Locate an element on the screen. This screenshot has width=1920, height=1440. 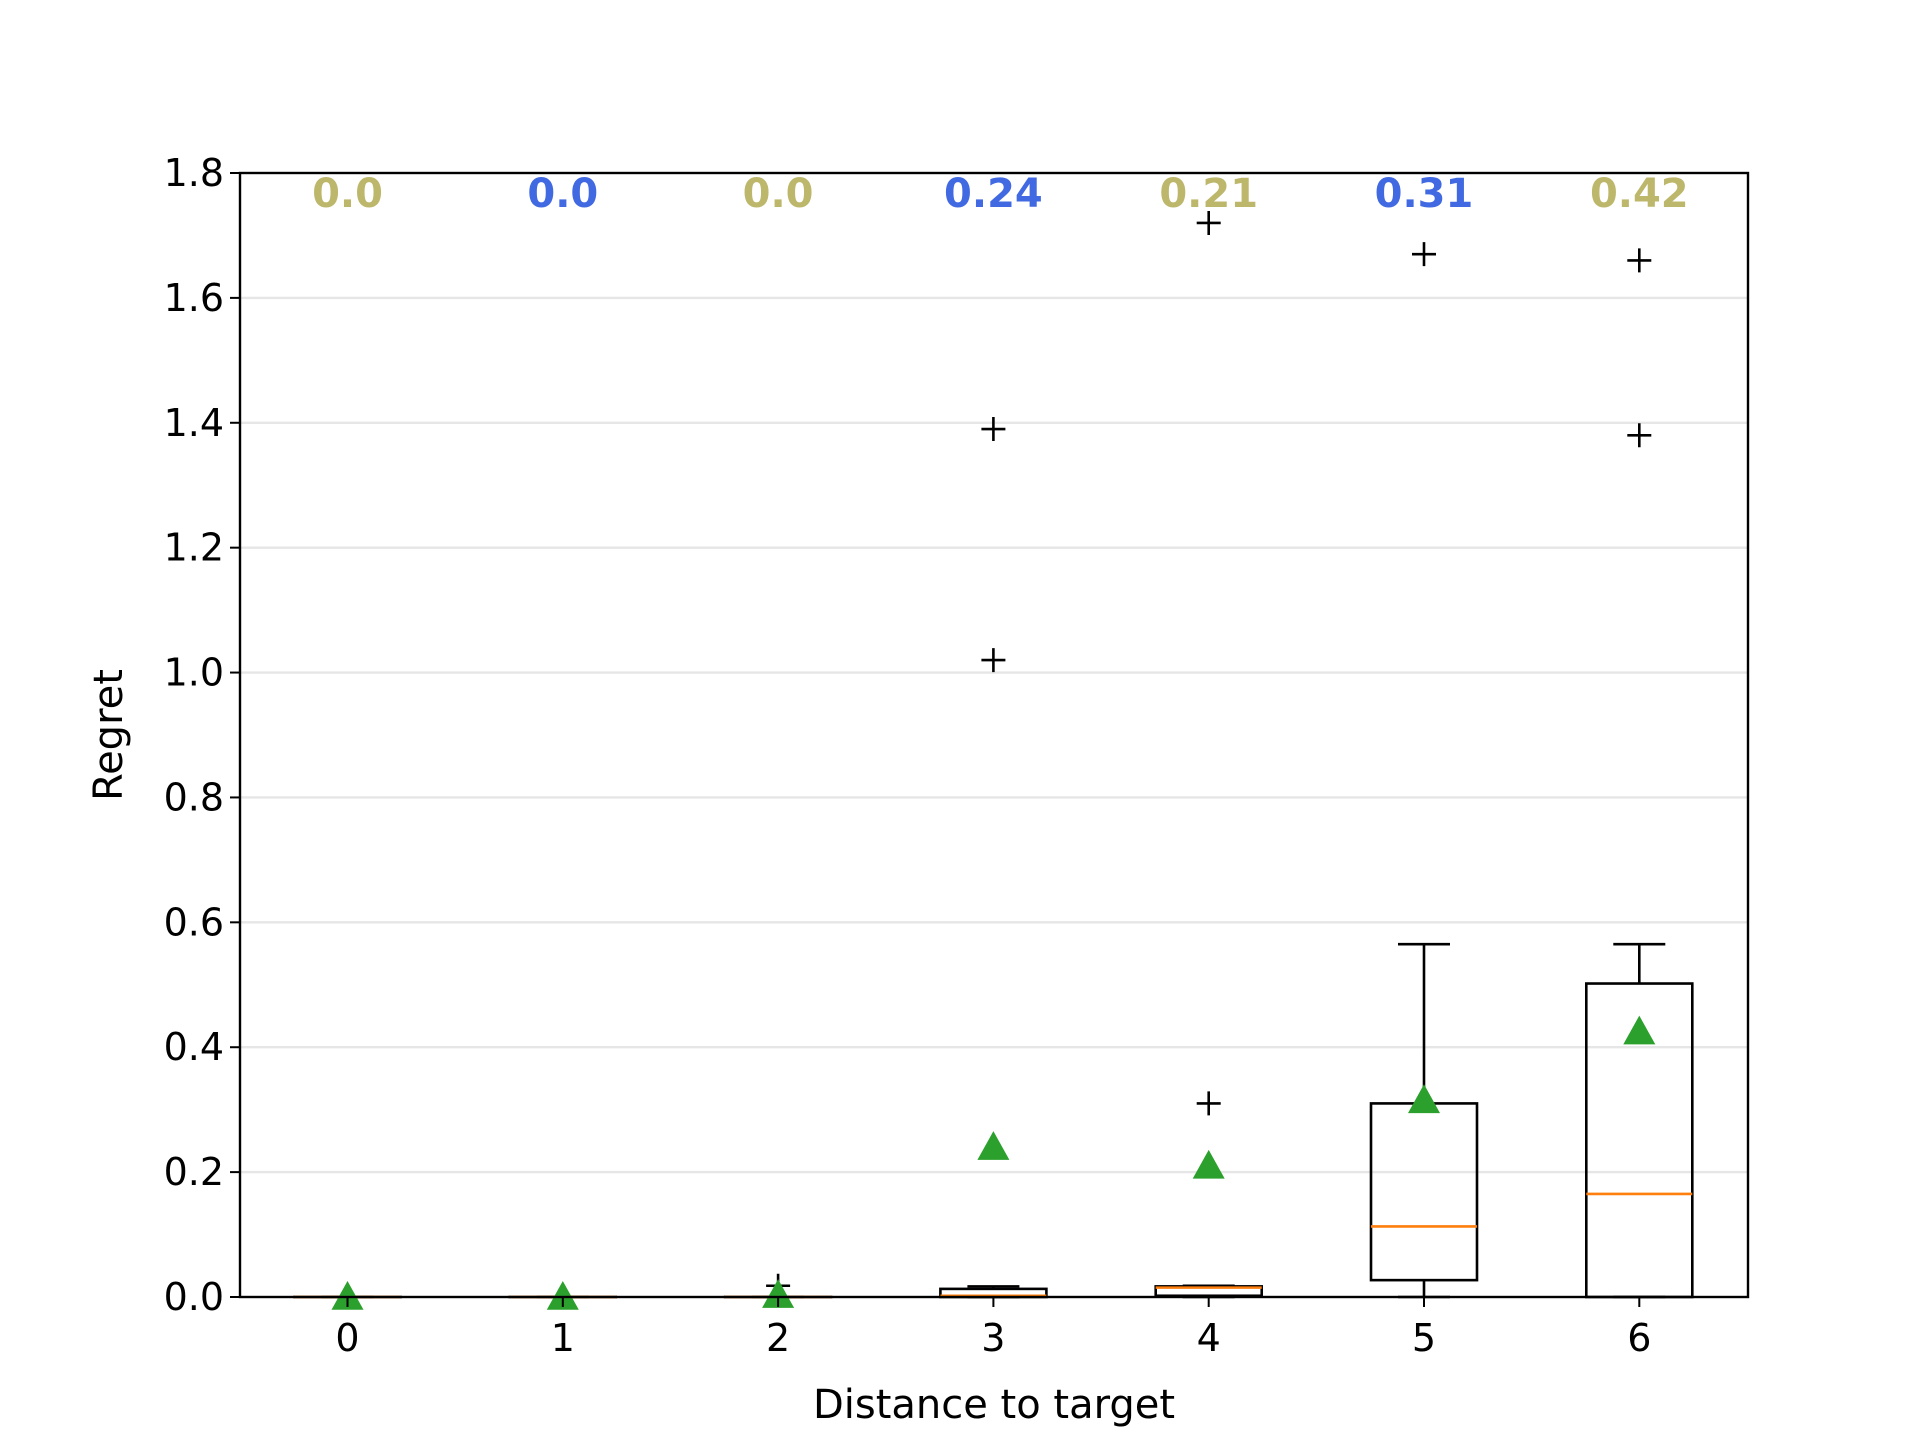
y-axis-label: Regret is located at coordinates (109, 735).